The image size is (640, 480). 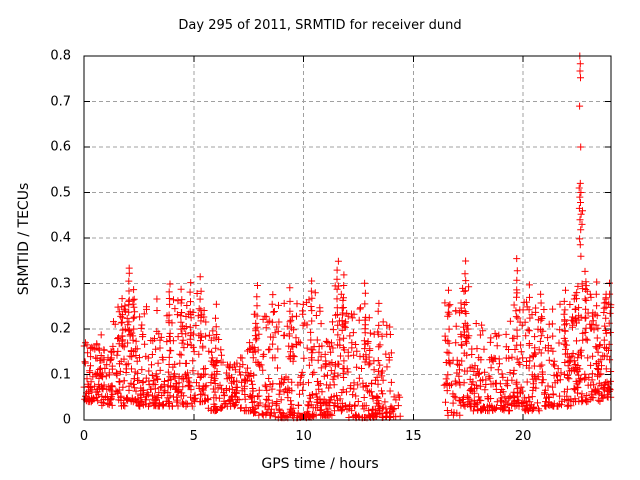 What do you see at coordinates (60, 192) in the screenshot?
I see `y-tick-label-0.5: 0.5` at bounding box center [60, 192].